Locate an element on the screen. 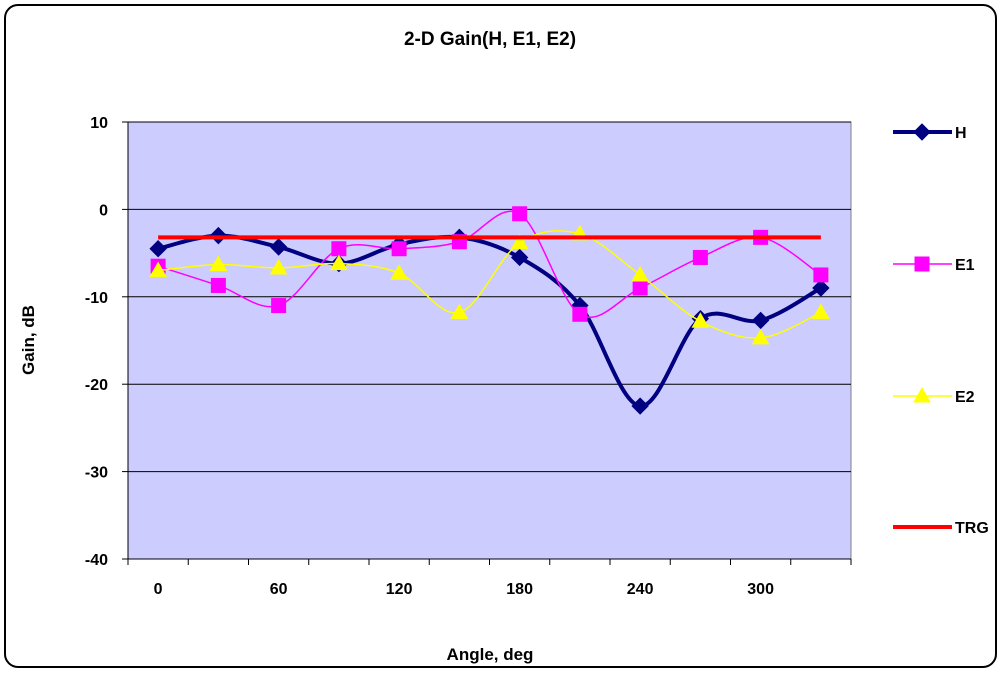  legend-item-h: H is located at coordinates (930, 132).